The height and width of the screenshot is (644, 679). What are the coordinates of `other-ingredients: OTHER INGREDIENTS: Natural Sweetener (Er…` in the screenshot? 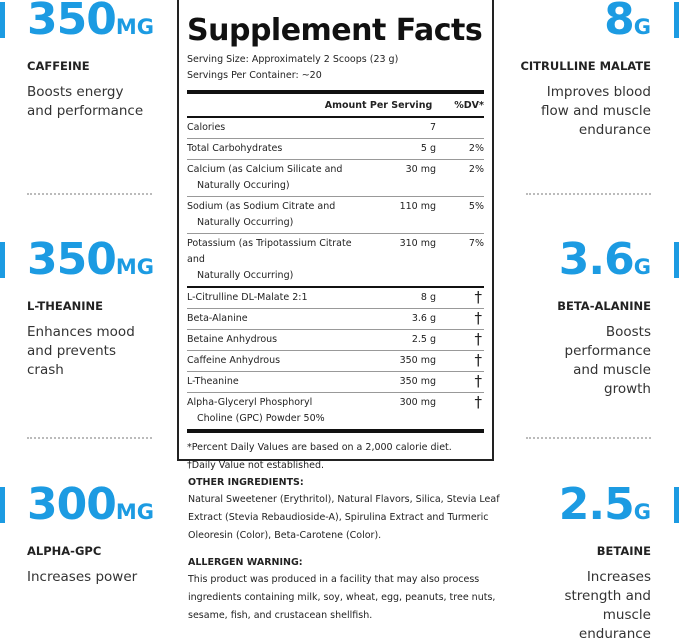 It's located at (348, 550).